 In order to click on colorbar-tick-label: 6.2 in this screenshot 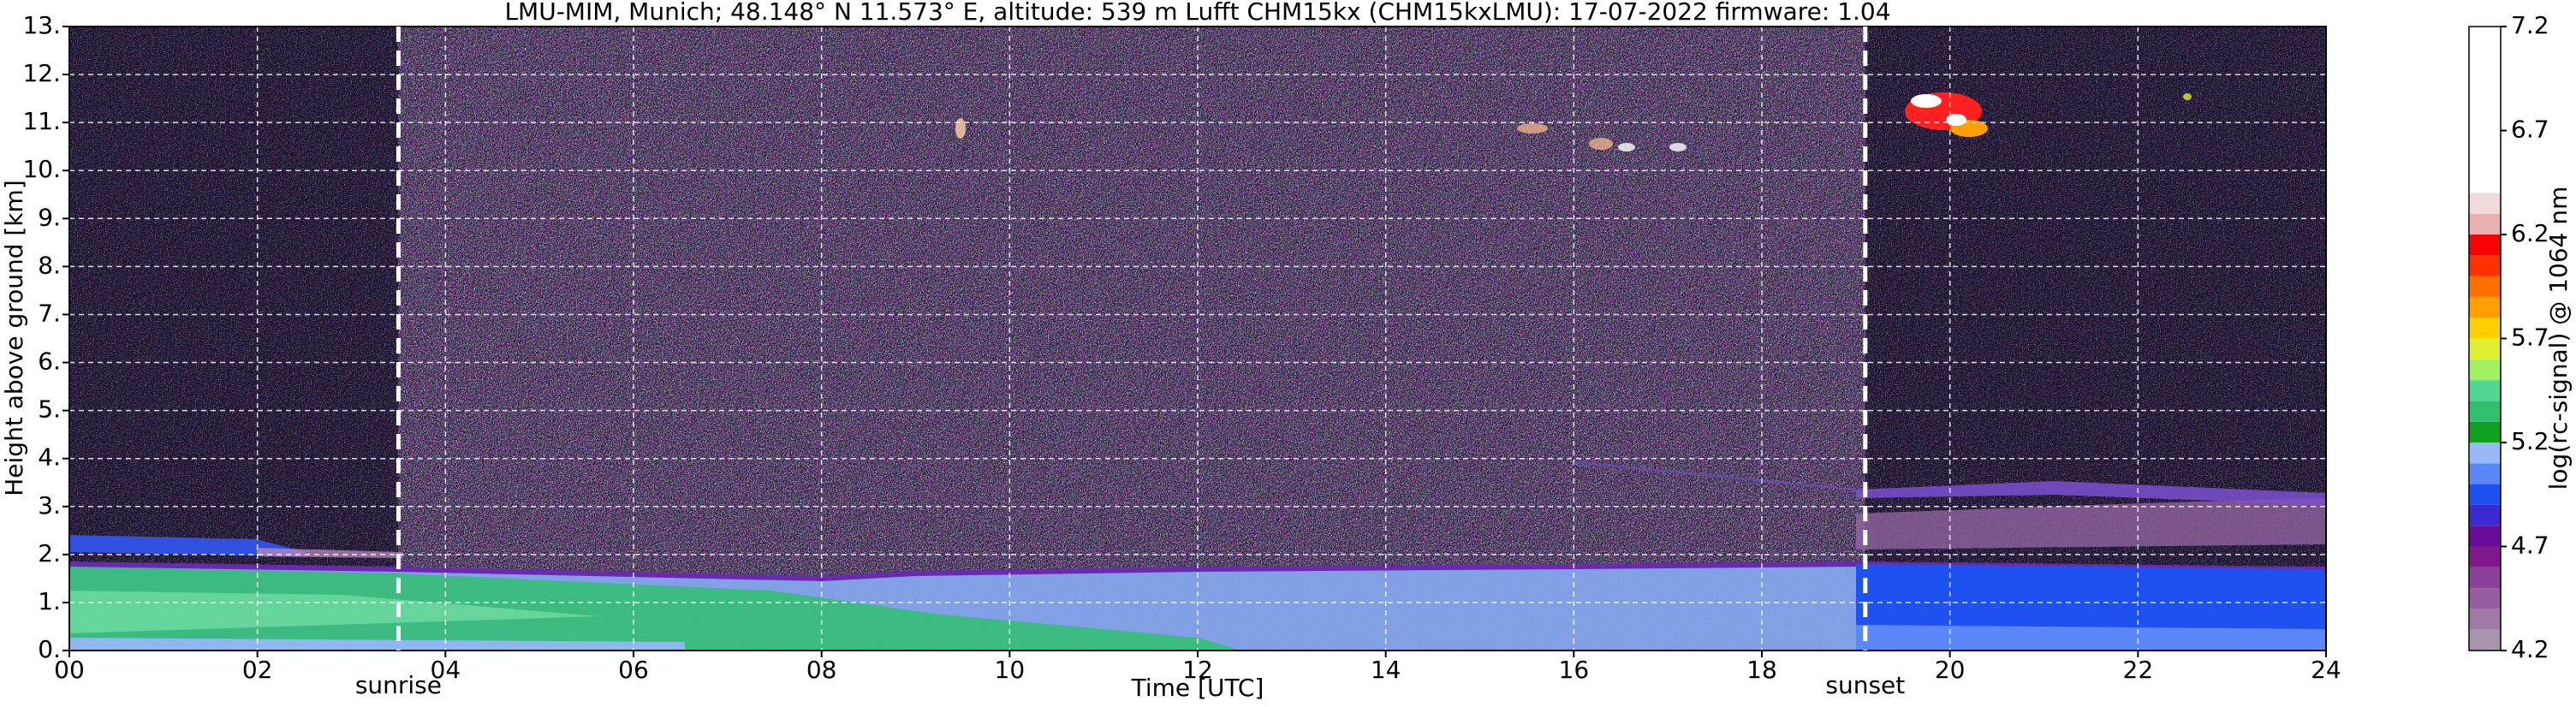, I will do `click(2530, 233)`.